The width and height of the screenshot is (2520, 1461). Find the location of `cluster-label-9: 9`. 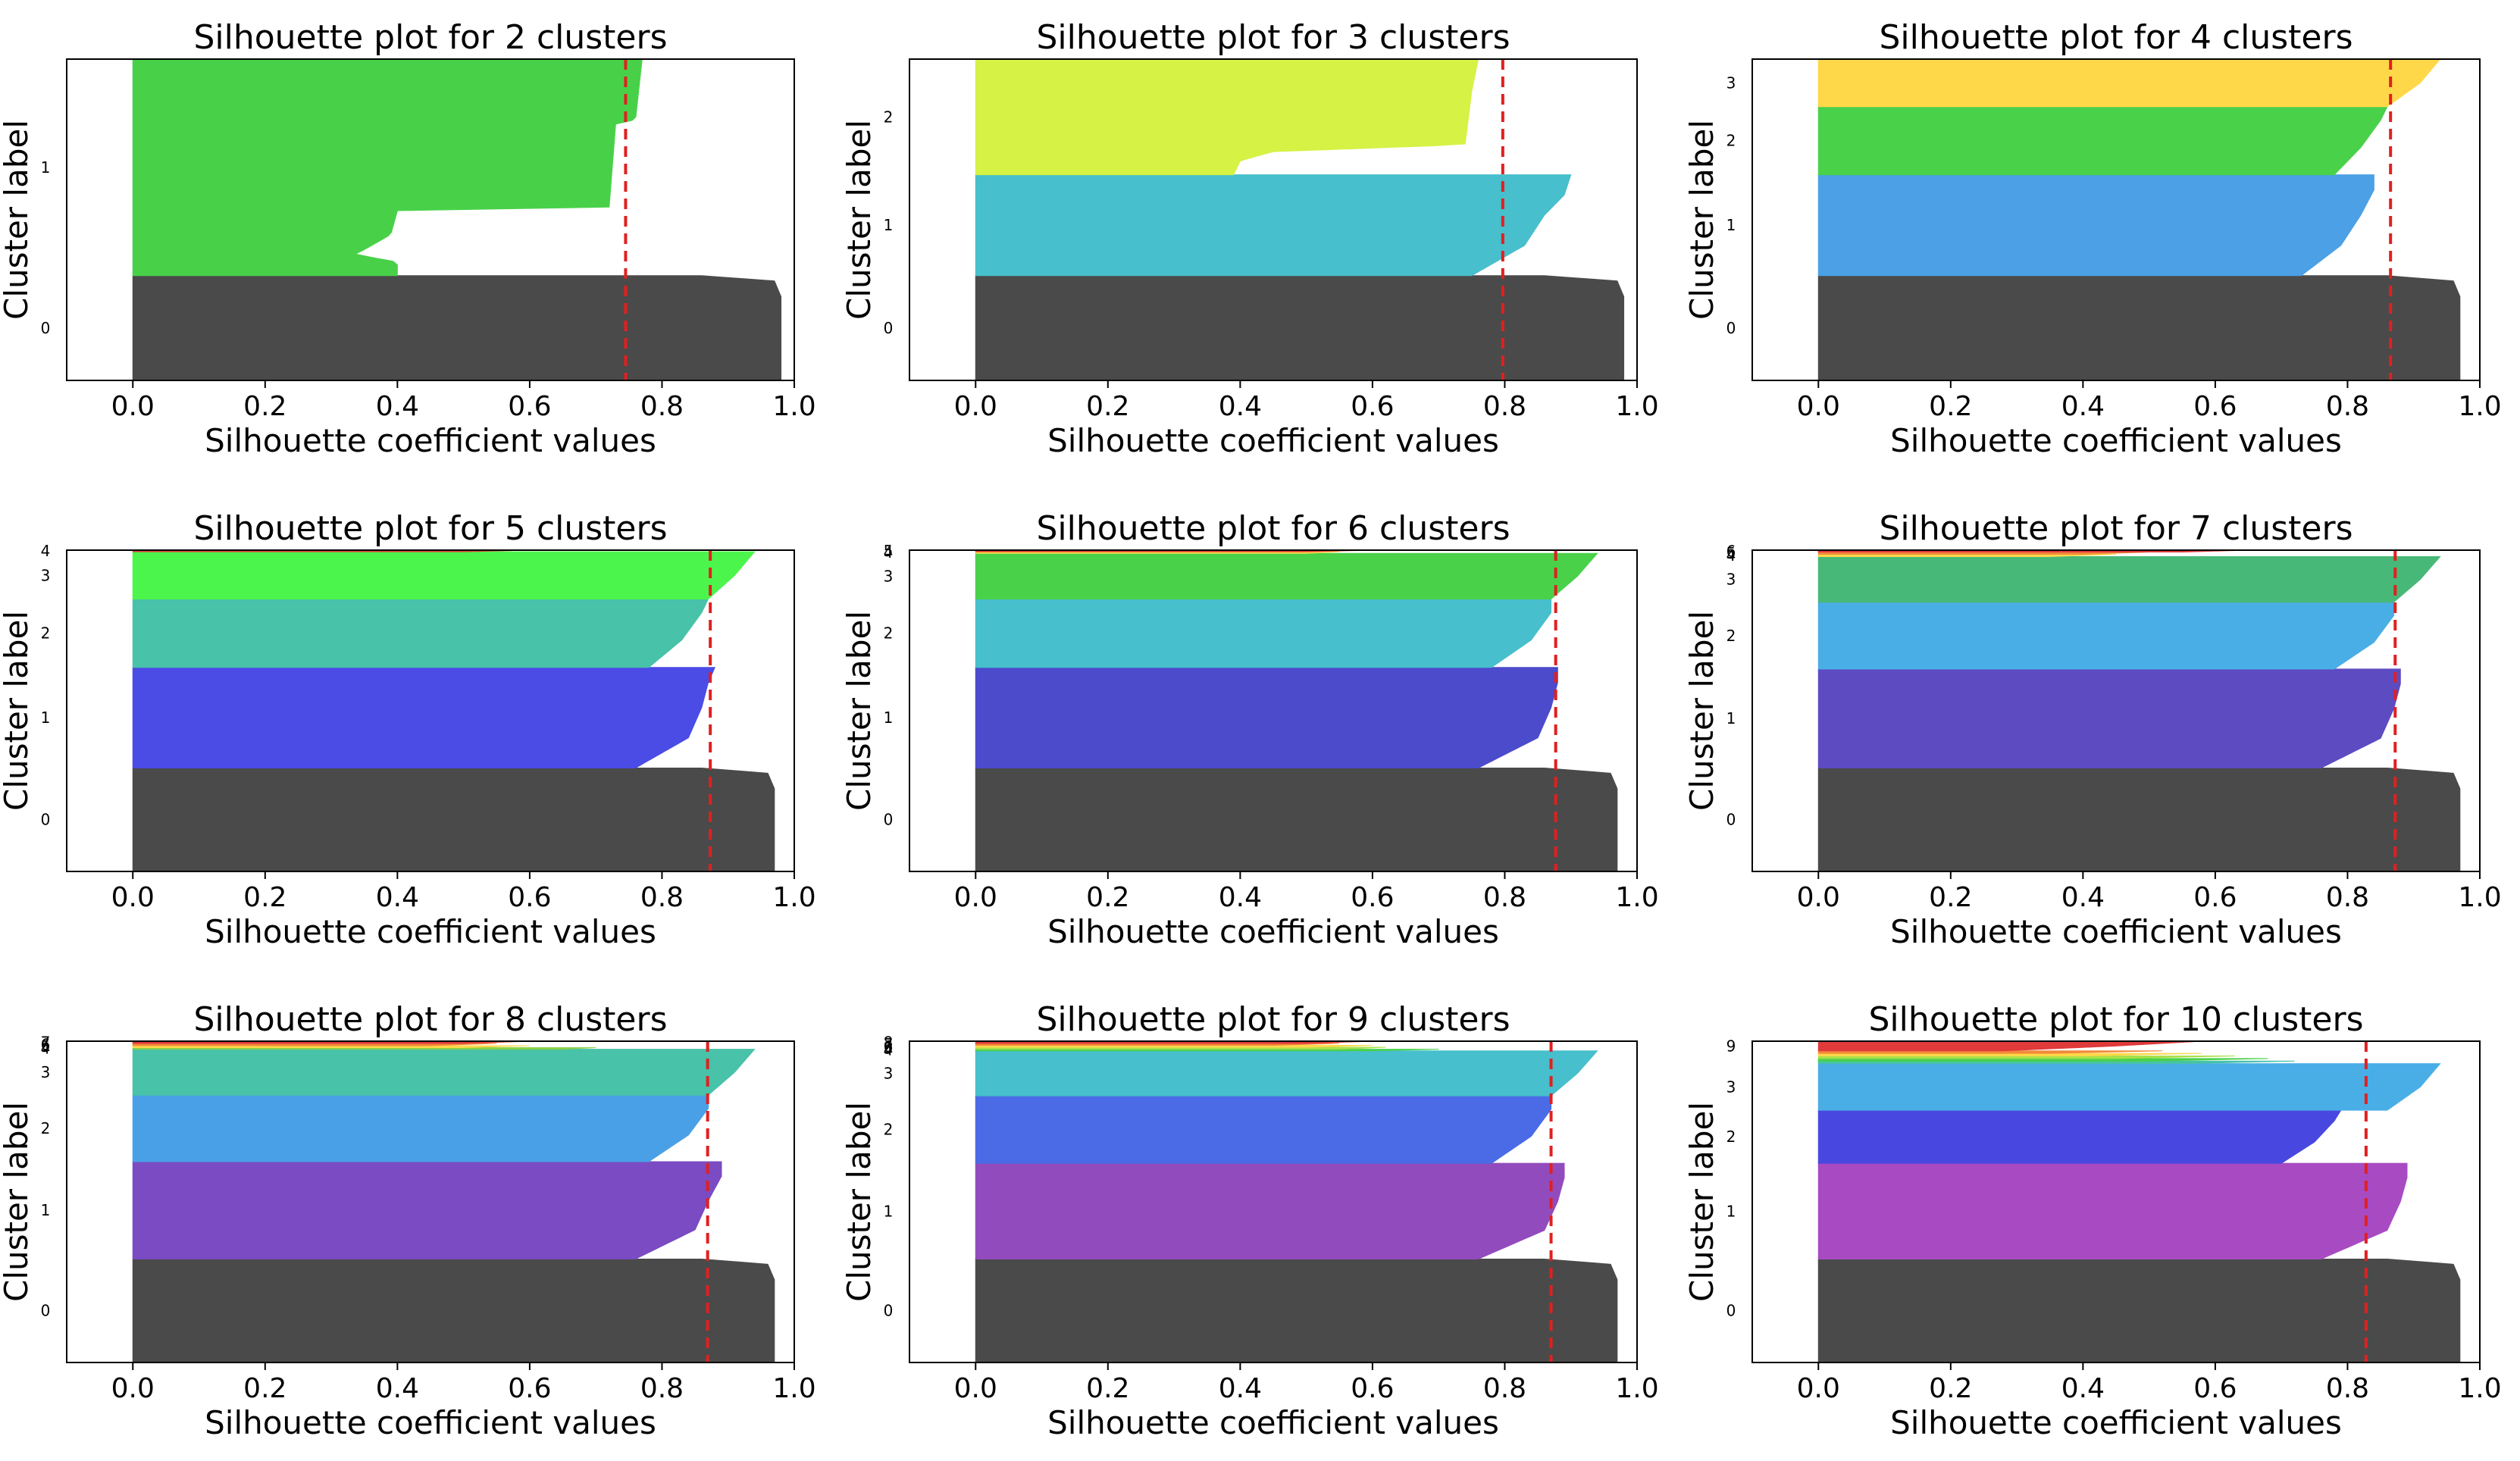

cluster-label-9: 9 is located at coordinates (1731, 1046).